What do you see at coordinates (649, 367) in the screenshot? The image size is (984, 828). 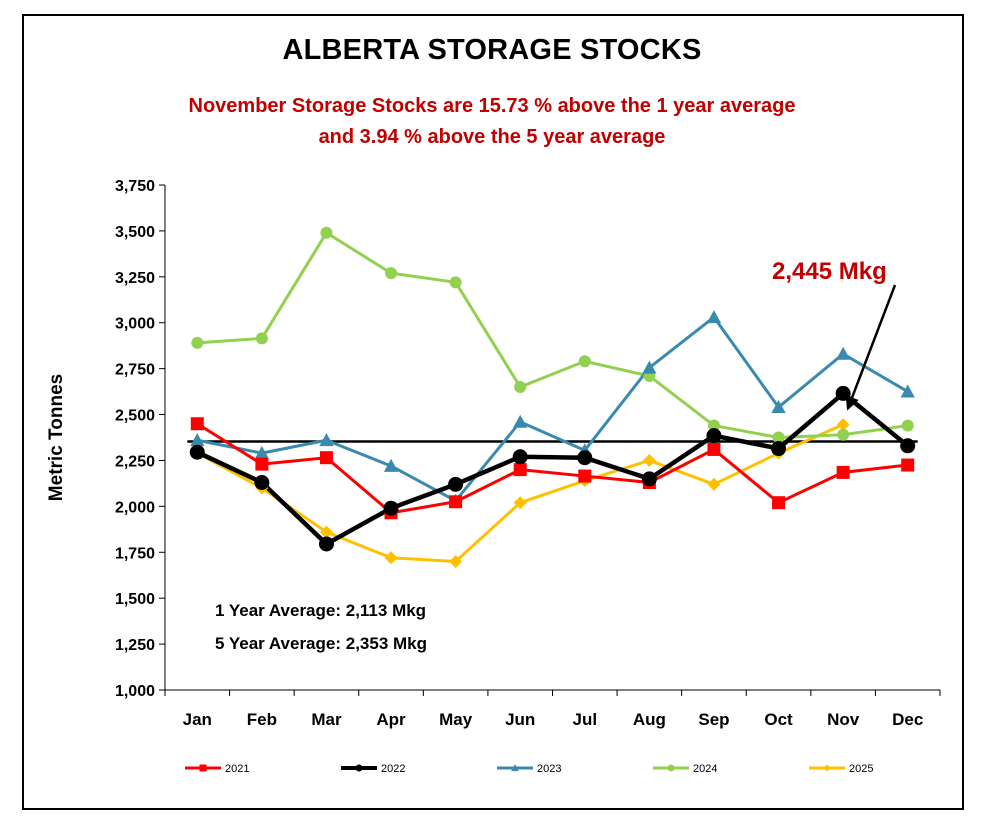 I see `data-point-2023-Aug` at bounding box center [649, 367].